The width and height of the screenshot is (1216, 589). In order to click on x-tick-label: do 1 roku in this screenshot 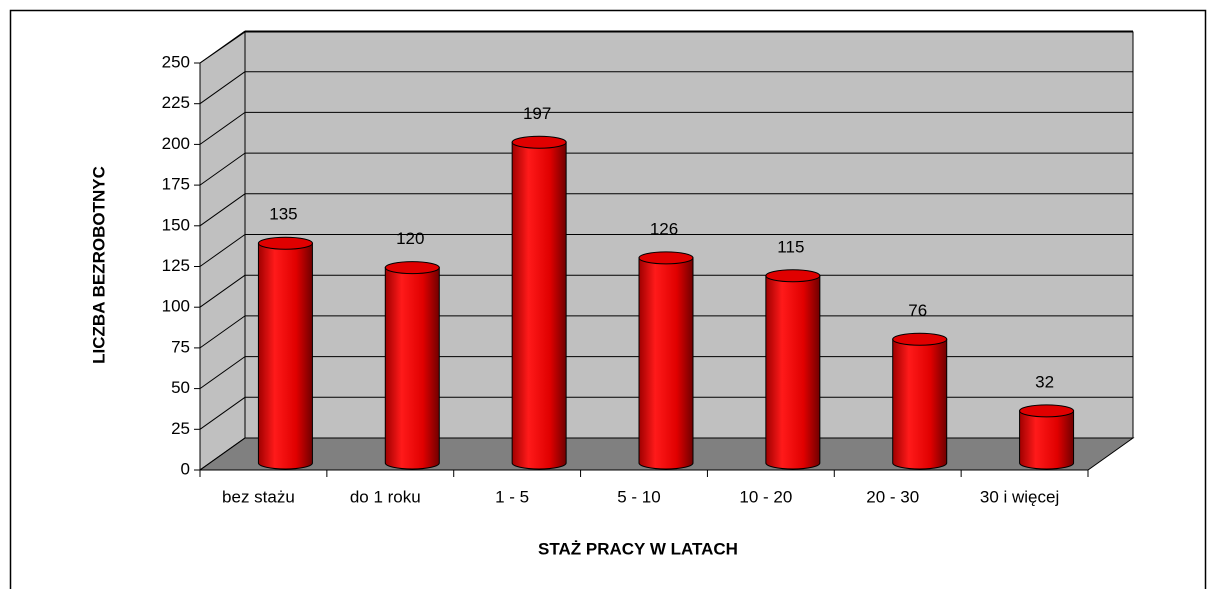, I will do `click(385, 496)`.